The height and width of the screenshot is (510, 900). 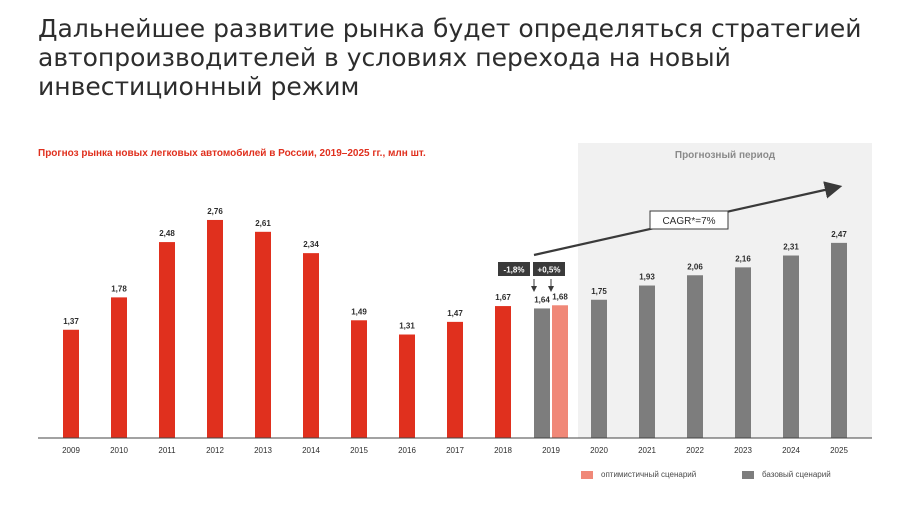 What do you see at coordinates (407, 386) in the screenshot?
I see `bar-2016-actual` at bounding box center [407, 386].